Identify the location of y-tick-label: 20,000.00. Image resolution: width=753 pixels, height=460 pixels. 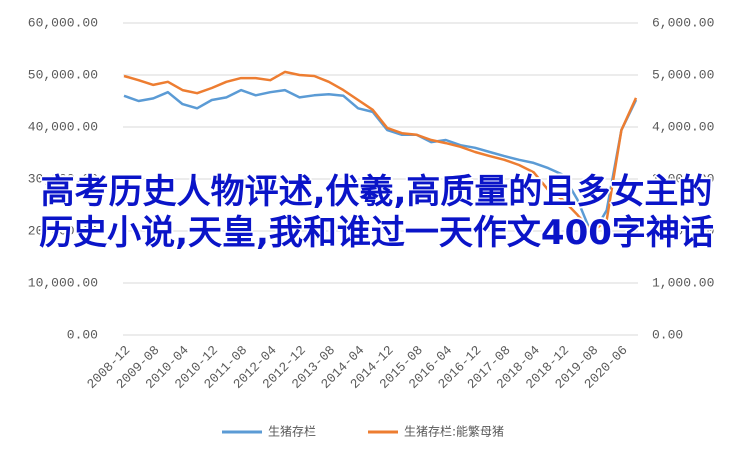
(63, 230).